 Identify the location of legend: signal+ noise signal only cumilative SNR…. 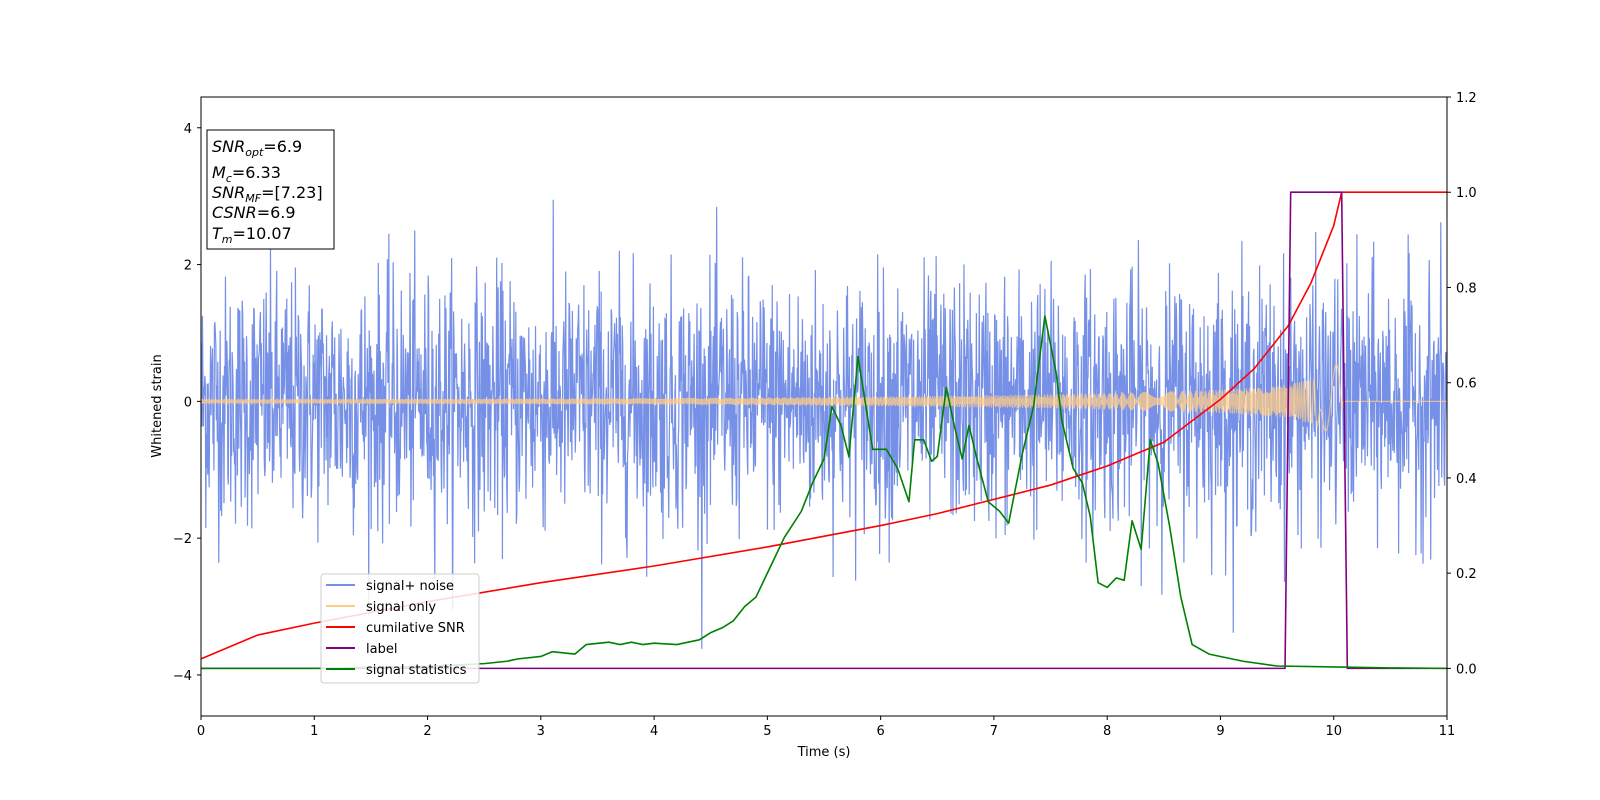
(400, 628).